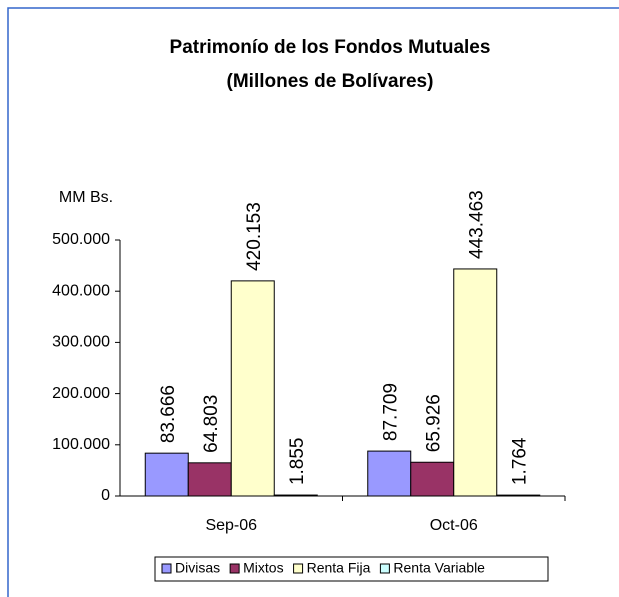  Describe the element at coordinates (330, 47) in the screenshot. I see `chart-title: Patrimonío de los Fondos Mutuales` at that location.